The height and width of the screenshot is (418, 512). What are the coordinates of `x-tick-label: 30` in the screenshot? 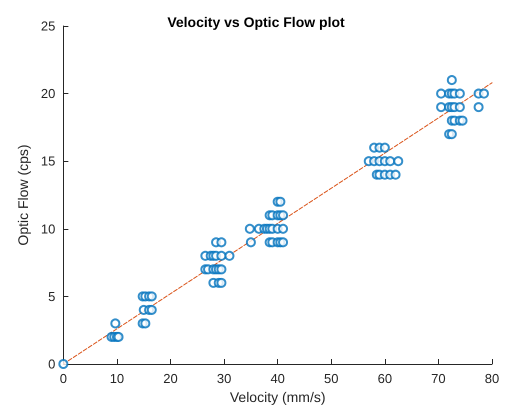 It's located at (224, 378).